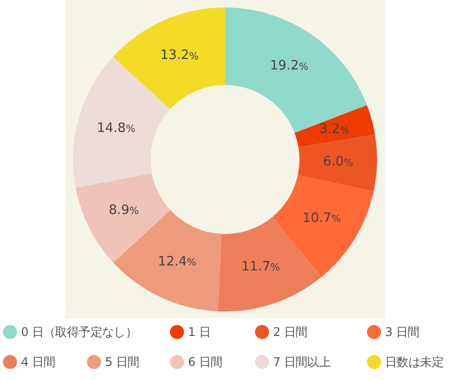 This screenshot has height=380, width=450. Describe the element at coordinates (414, 362) in the screenshot. I see `legend-label: 日数は未定` at that location.